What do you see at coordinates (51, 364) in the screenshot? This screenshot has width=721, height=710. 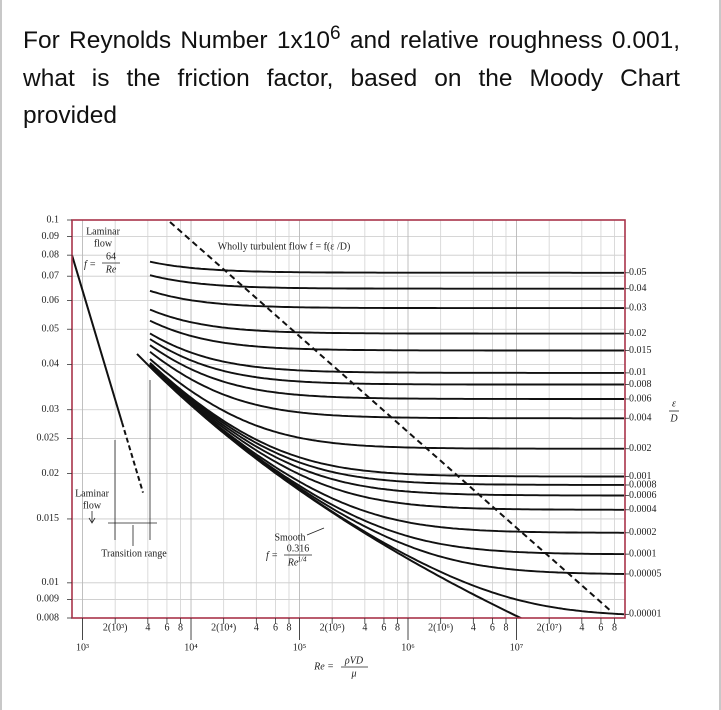 I see `y-tick-label: 0.04` at bounding box center [51, 364].